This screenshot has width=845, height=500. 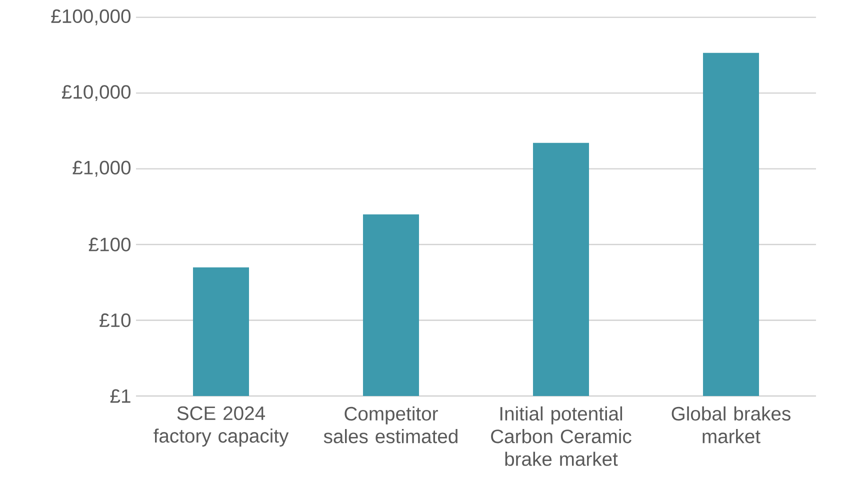 What do you see at coordinates (391, 425) in the screenshot?
I see `x-tick-label: Competitor sales estimated` at bounding box center [391, 425].